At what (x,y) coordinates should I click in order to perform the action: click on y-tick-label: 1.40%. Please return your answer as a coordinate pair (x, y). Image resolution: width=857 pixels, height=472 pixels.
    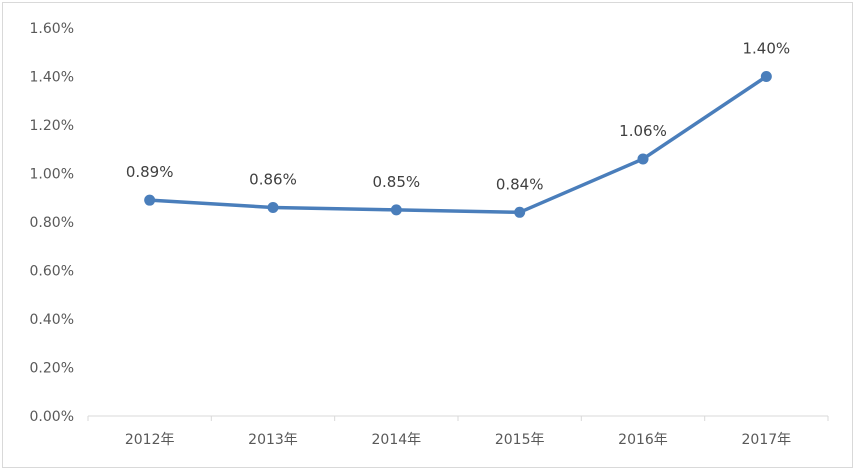
    Looking at the image, I should click on (52, 78).